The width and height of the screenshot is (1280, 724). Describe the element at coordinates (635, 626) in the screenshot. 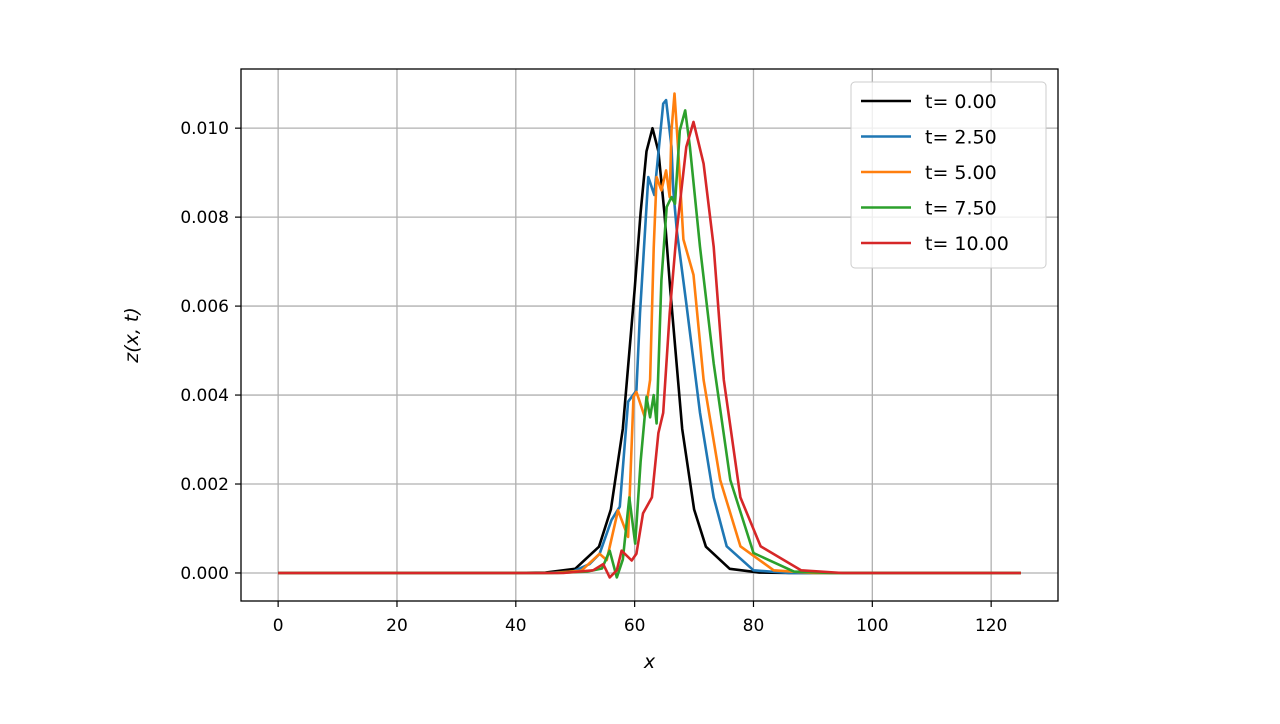

I see `x-tick-label: 60` at that location.